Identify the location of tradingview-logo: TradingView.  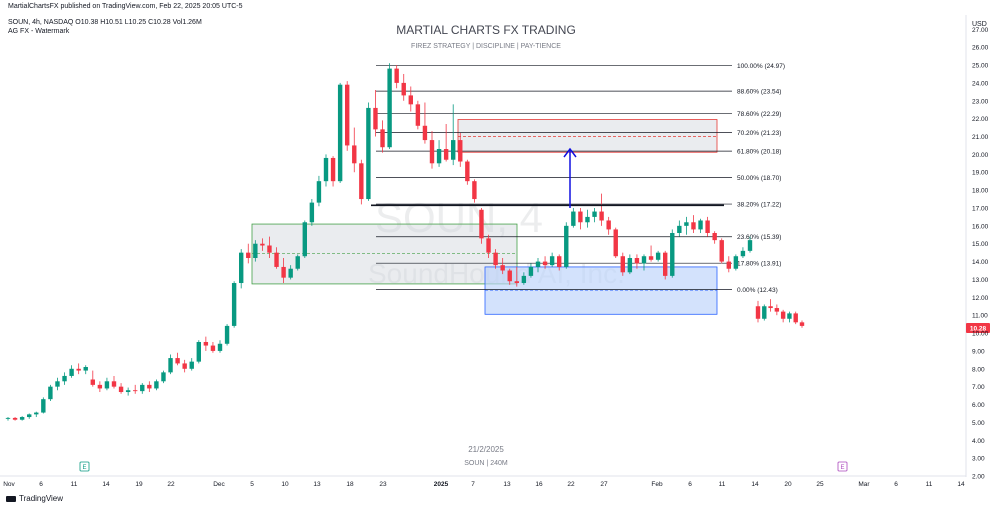
(34, 498).